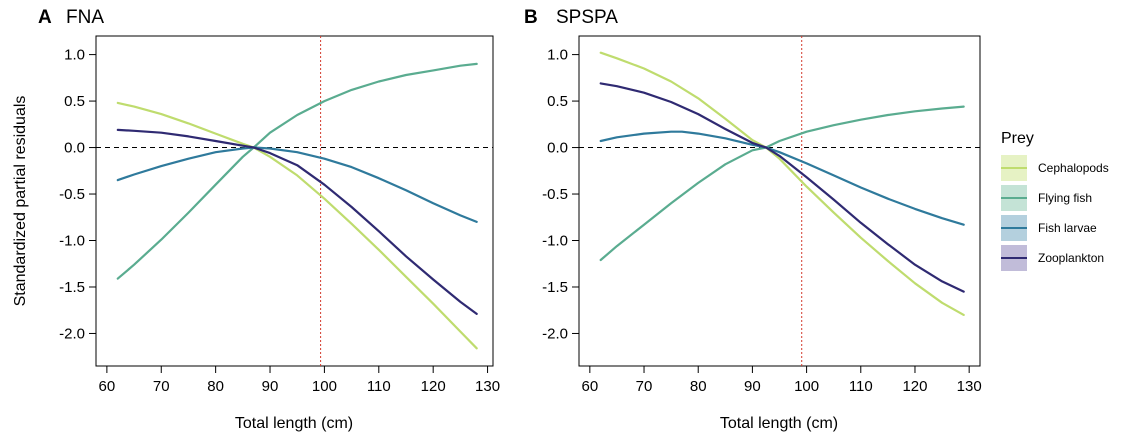  I want to click on legend-title: Prey, so click(1017, 138).